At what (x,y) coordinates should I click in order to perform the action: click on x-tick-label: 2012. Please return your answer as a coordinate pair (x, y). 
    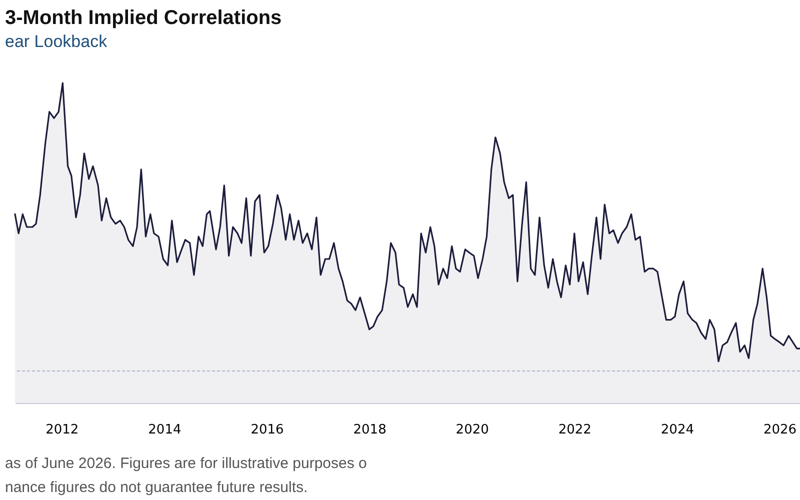
    Looking at the image, I should click on (62, 430).